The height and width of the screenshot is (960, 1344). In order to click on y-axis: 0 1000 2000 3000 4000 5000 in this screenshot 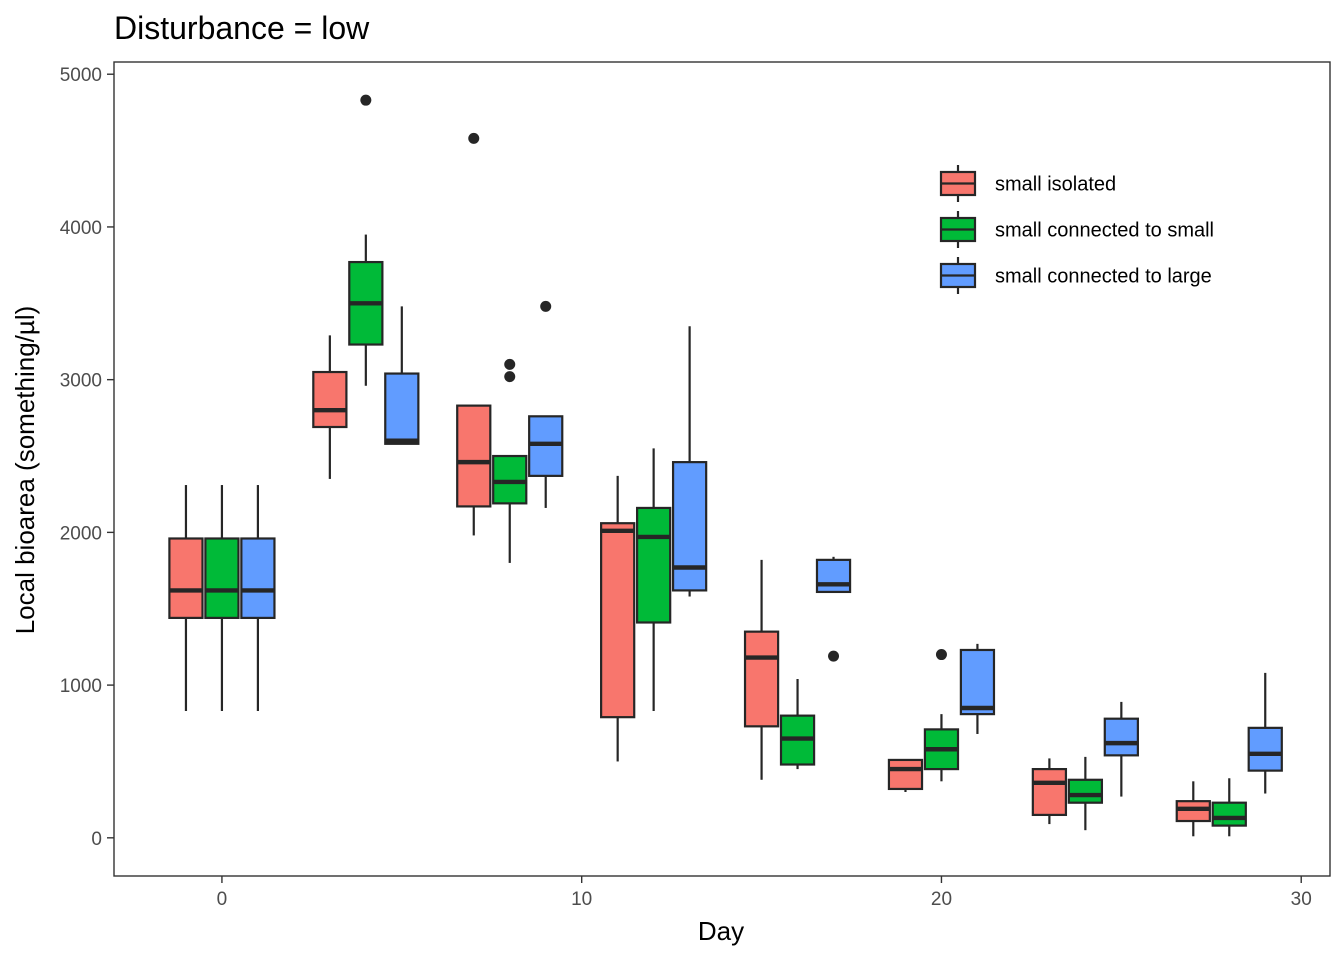, I will do `click(87, 457)`.